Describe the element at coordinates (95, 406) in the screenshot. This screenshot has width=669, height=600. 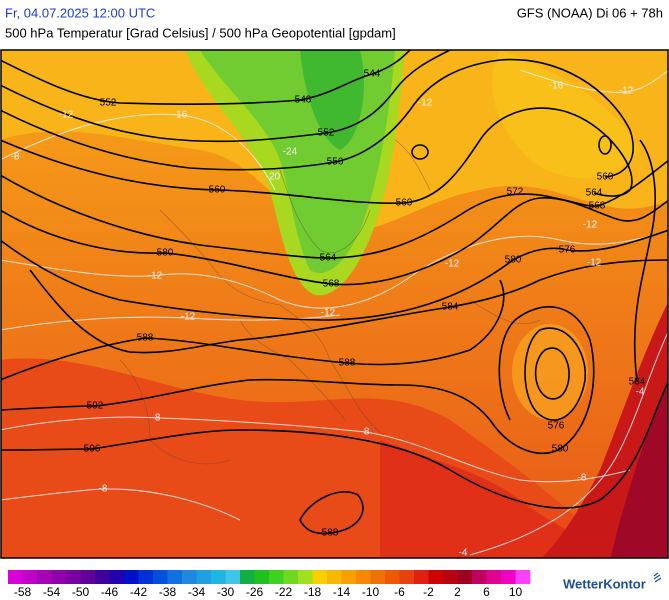
I see `geopotential-label: 592` at that location.